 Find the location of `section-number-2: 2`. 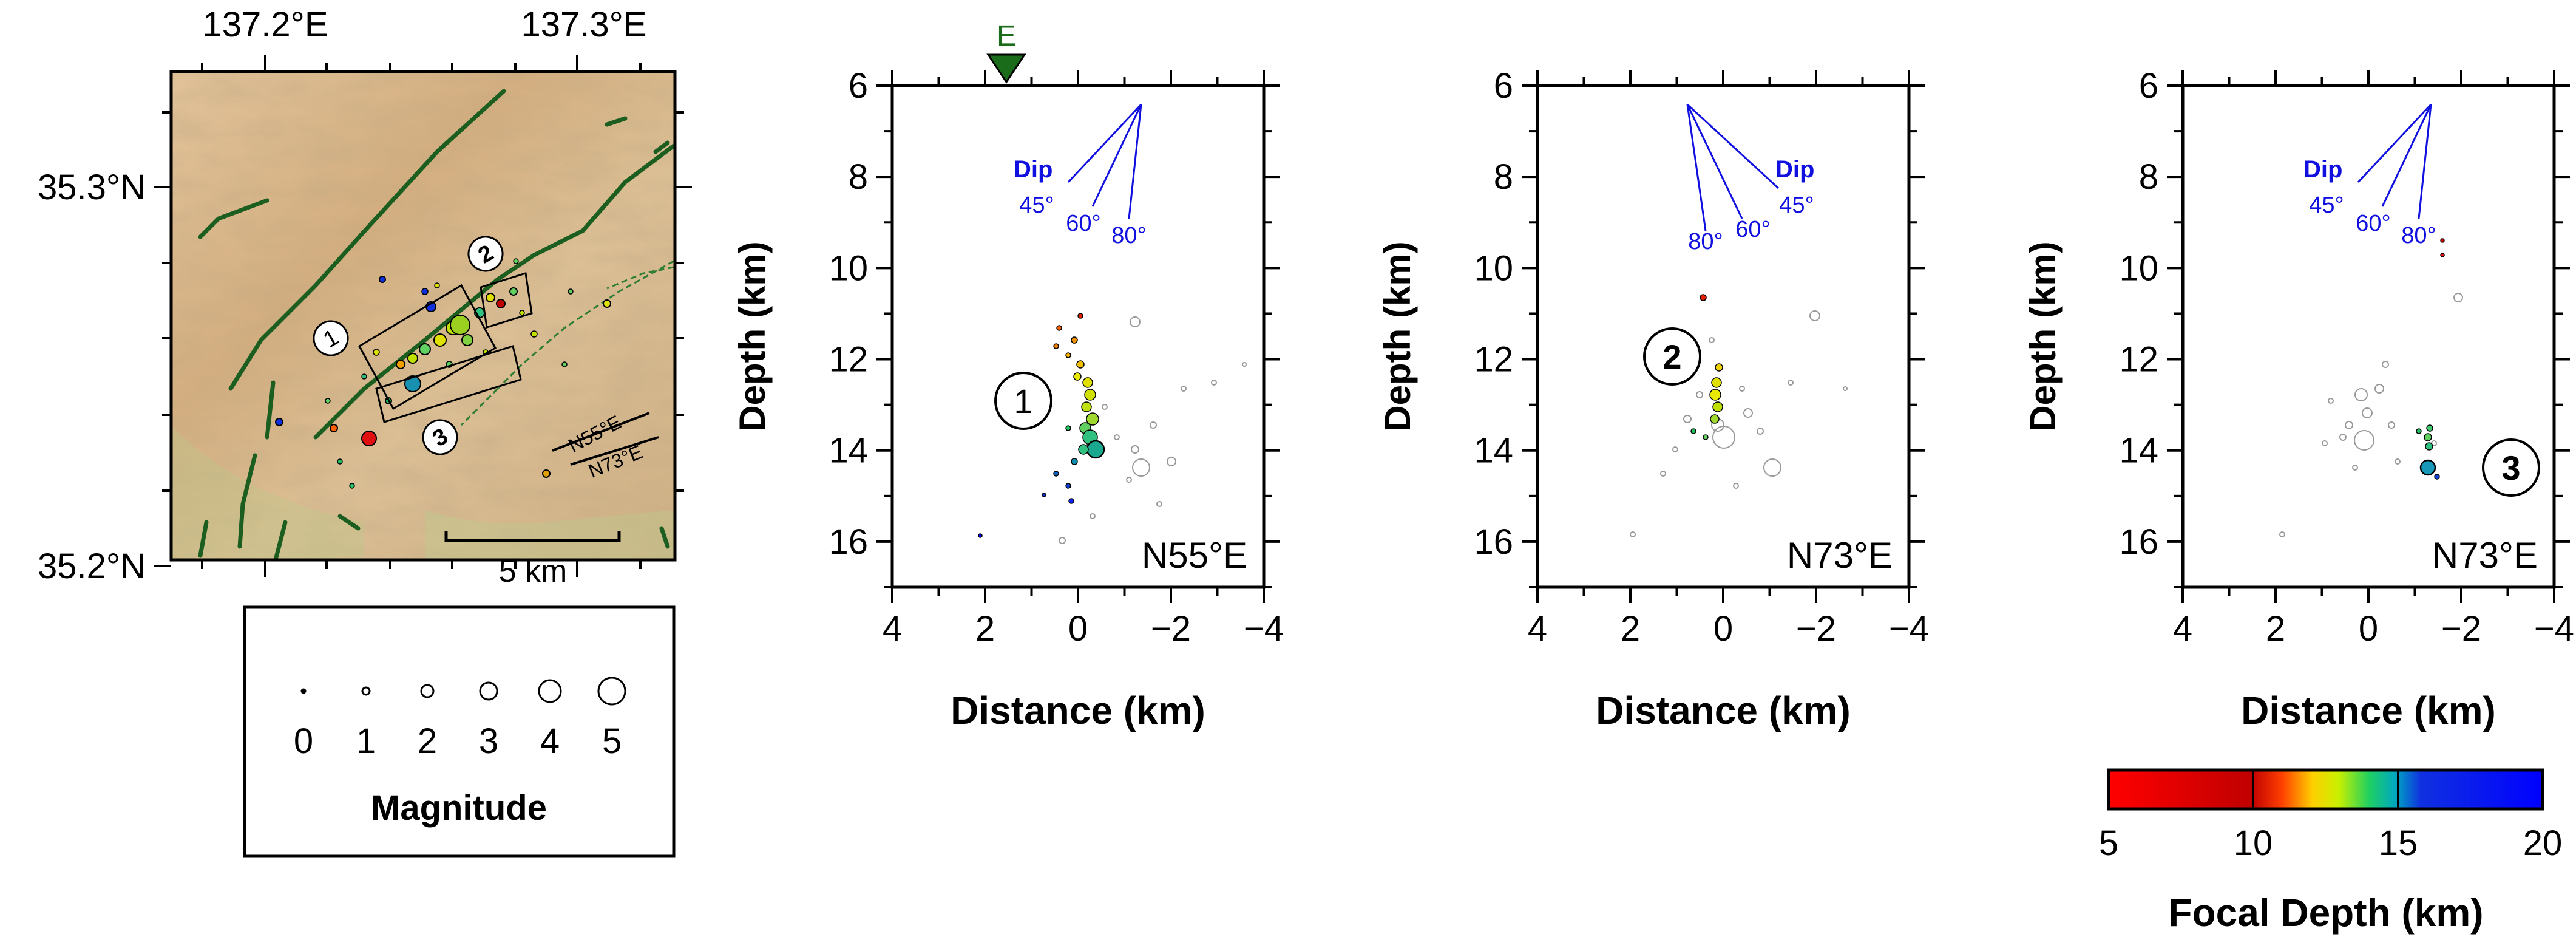

section-number-2: 2 is located at coordinates (1672, 356).